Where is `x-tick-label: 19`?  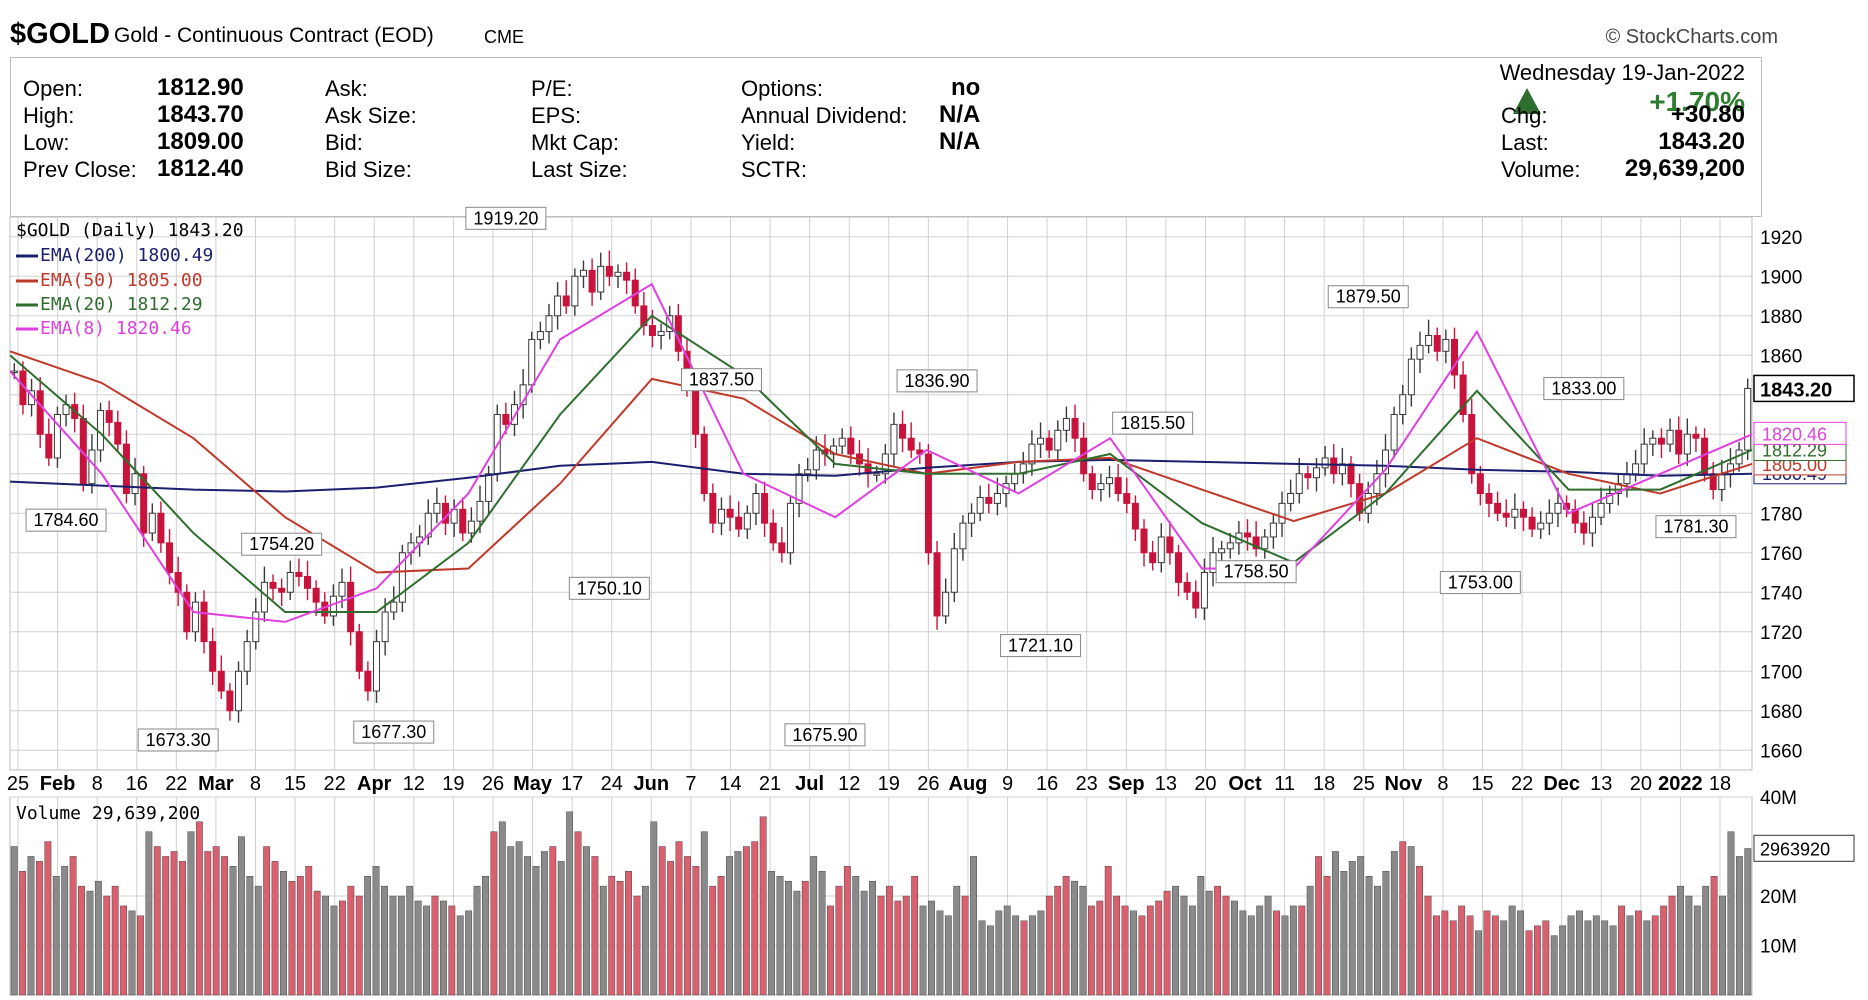 x-tick-label: 19 is located at coordinates (453, 784).